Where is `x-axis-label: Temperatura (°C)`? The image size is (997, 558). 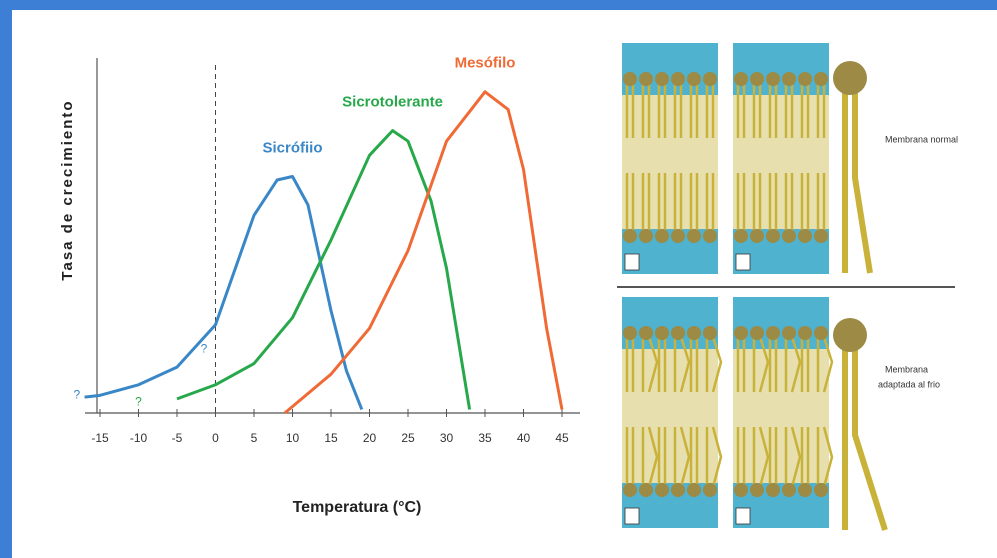
x-axis-label: Temperatura (°C) is located at coordinates (357, 507).